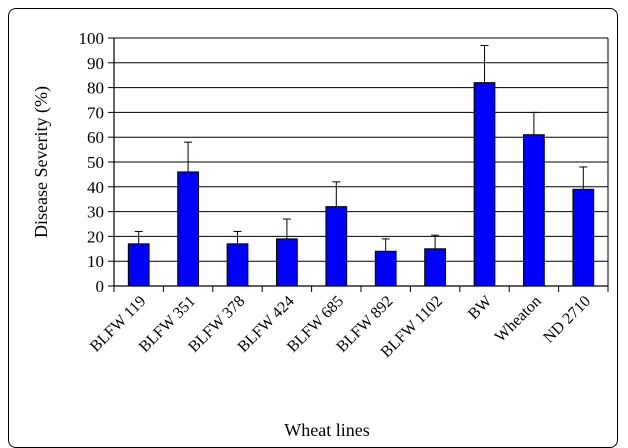 The image size is (628, 448). What do you see at coordinates (95, 212) in the screenshot?
I see `y-tick-label-30: 30` at bounding box center [95, 212].